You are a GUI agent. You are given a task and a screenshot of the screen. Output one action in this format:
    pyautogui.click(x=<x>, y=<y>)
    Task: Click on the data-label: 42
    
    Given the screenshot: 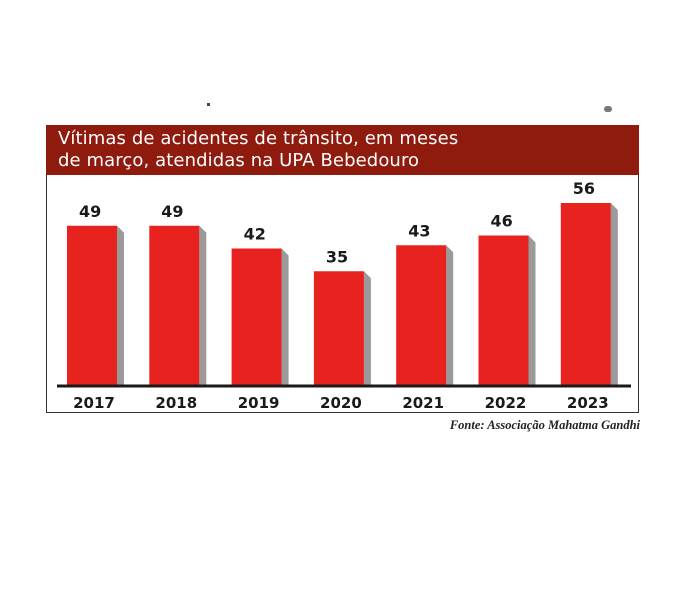 What is the action you would take?
    pyautogui.click(x=255, y=234)
    